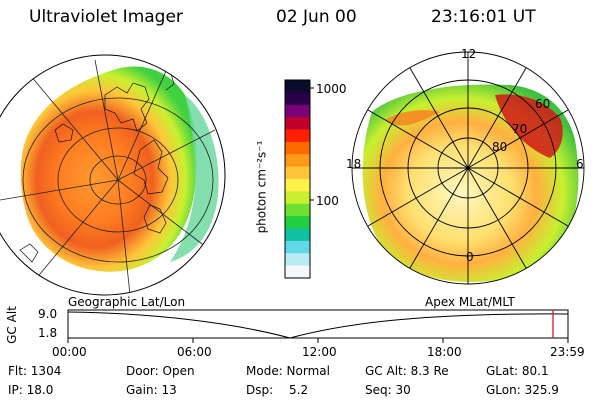  What do you see at coordinates (522, 390) in the screenshot?
I see `info-glon: GLon: 325.9` at bounding box center [522, 390].